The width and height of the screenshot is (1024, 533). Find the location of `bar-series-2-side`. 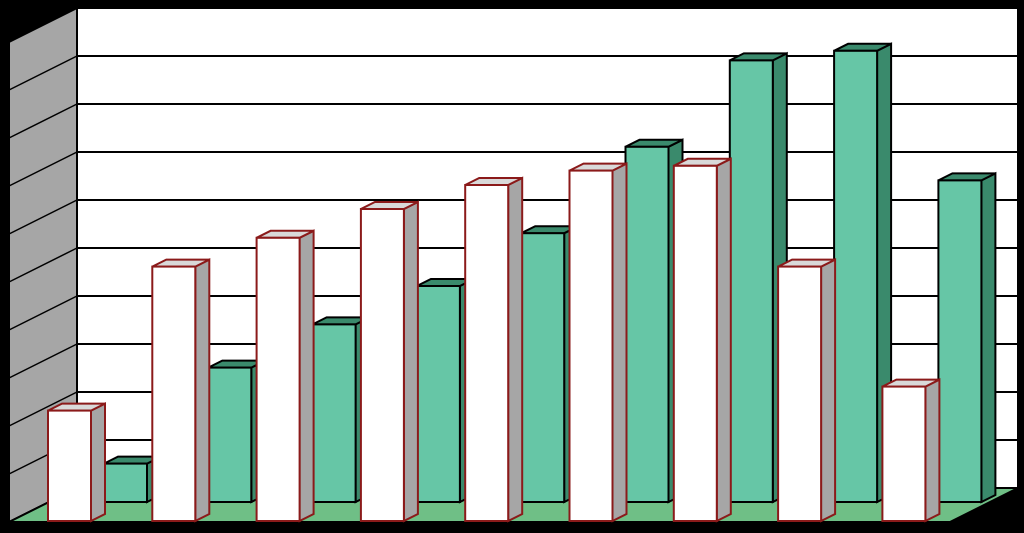

bar-series-2-side is located at coordinates (988, 337).